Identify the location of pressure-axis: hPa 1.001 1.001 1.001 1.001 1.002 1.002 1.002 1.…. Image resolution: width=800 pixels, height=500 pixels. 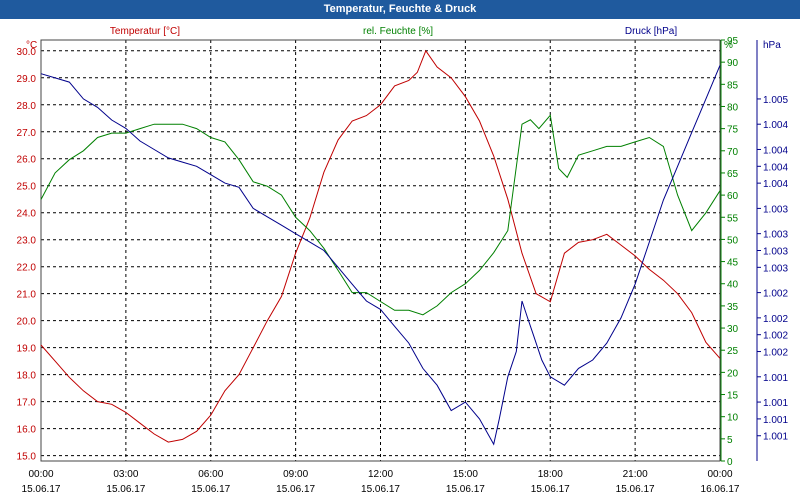
(772, 250).